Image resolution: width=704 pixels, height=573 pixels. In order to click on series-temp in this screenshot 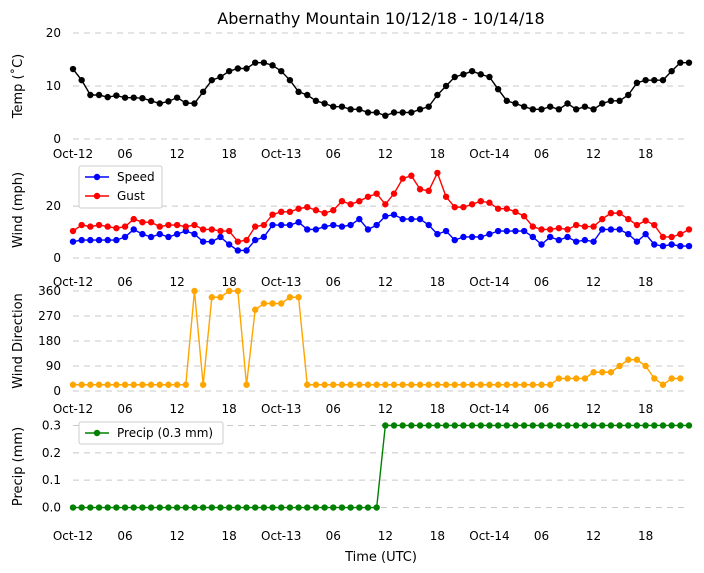, I will do `click(381, 89)`.